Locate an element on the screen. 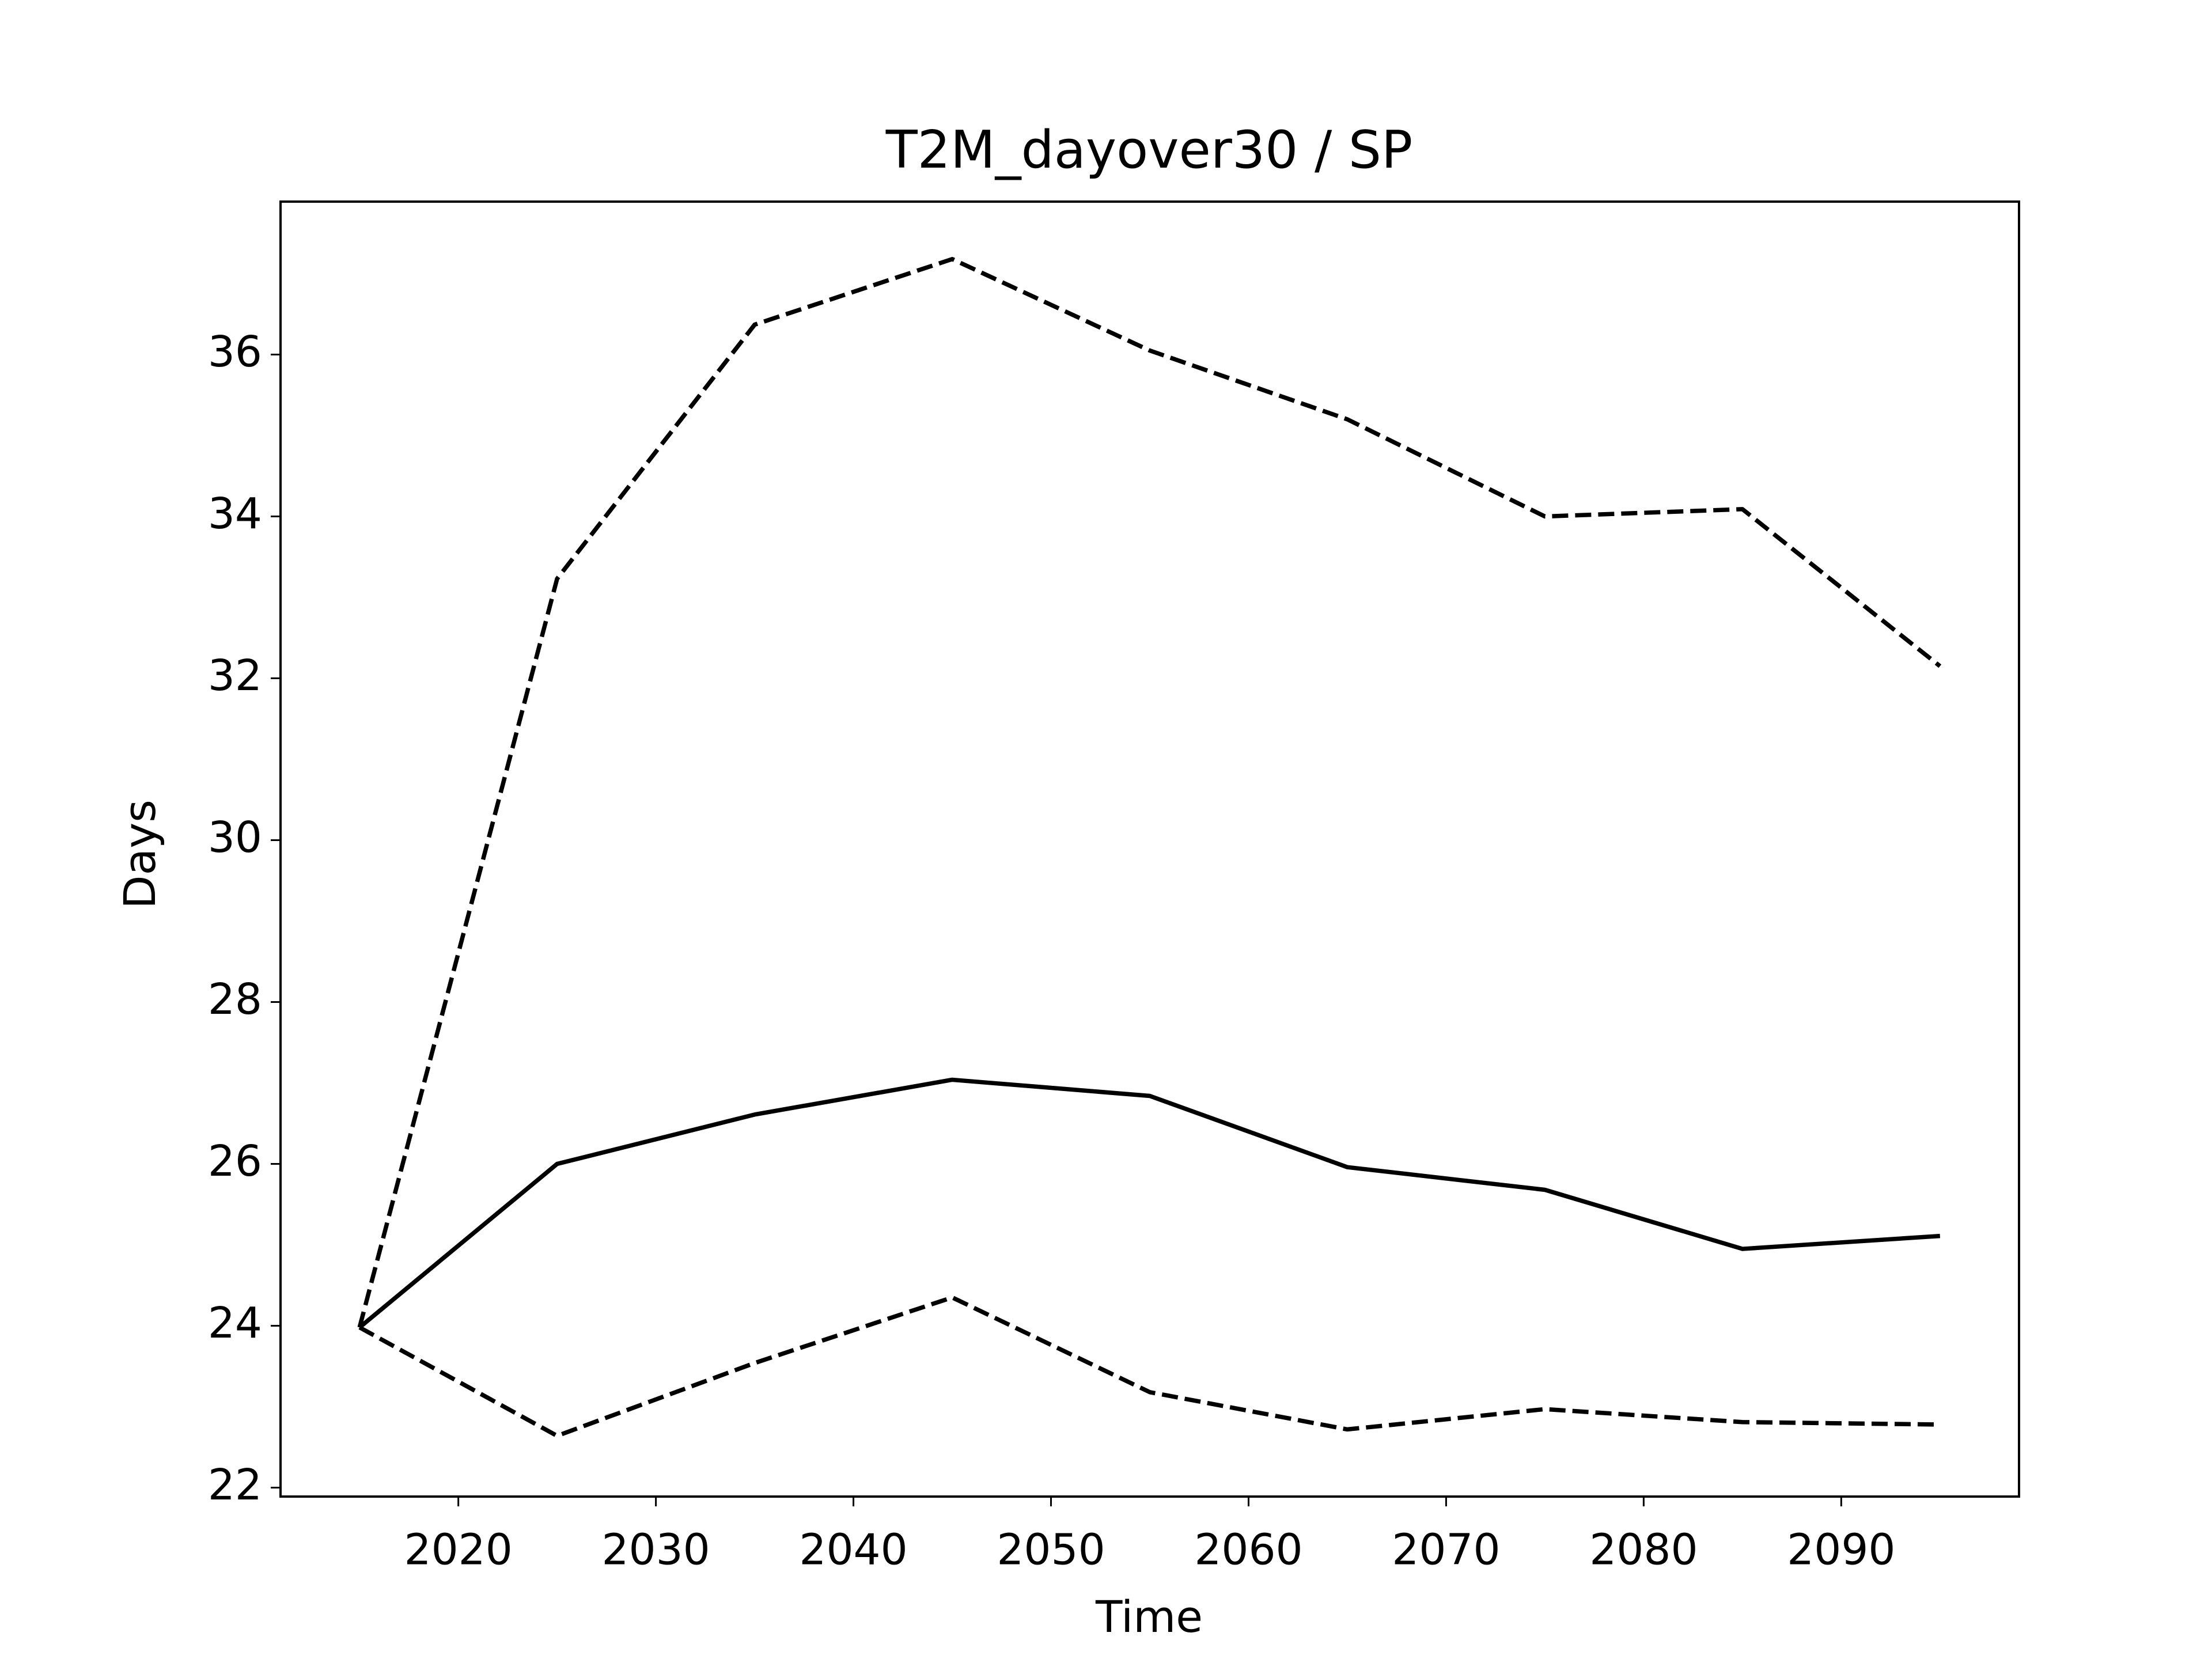 The height and width of the screenshot is (1659, 2212). x-tick-label: 2030 is located at coordinates (655, 1550).